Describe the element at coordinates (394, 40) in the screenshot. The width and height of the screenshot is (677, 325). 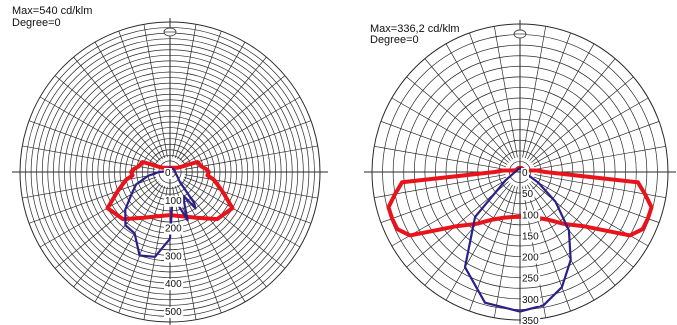
I see `chart-2-degree-label: Degree=0` at that location.